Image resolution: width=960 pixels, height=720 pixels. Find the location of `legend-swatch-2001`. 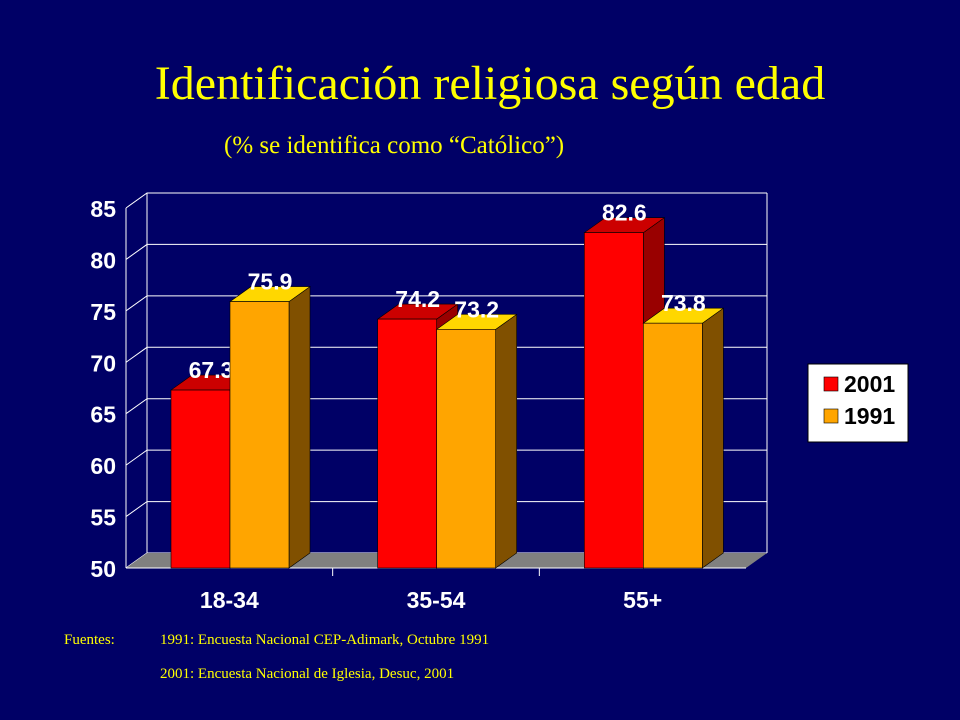

legend-swatch-2001 is located at coordinates (831, 384).